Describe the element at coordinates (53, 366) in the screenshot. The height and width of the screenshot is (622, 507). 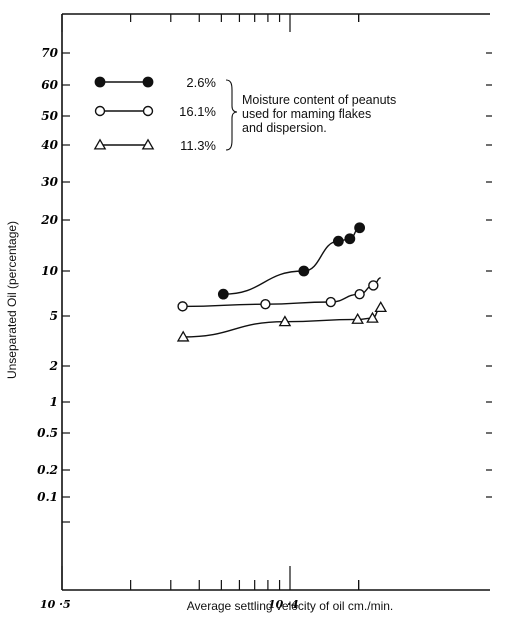
I see `y-tick-label: 2` at that location.